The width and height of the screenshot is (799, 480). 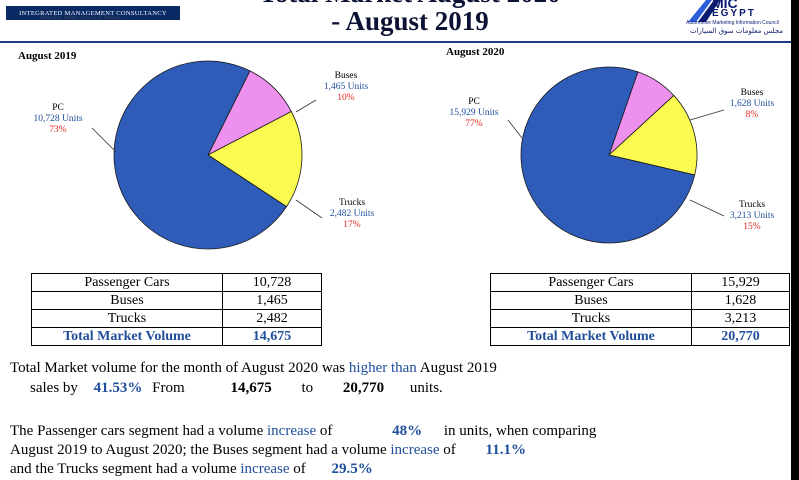 I want to click on table-total-row: Total Market Volume 20,770, so click(x=640, y=336).